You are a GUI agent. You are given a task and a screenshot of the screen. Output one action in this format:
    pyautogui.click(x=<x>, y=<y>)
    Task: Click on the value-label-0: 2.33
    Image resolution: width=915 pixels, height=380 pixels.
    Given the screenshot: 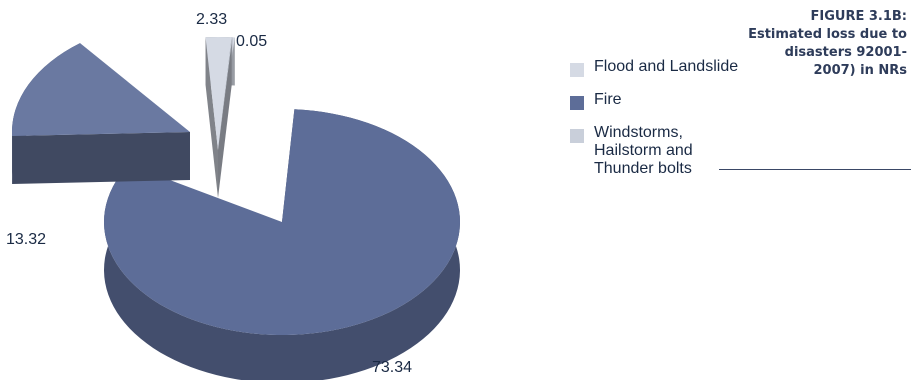 What is the action you would take?
    pyautogui.click(x=211, y=19)
    